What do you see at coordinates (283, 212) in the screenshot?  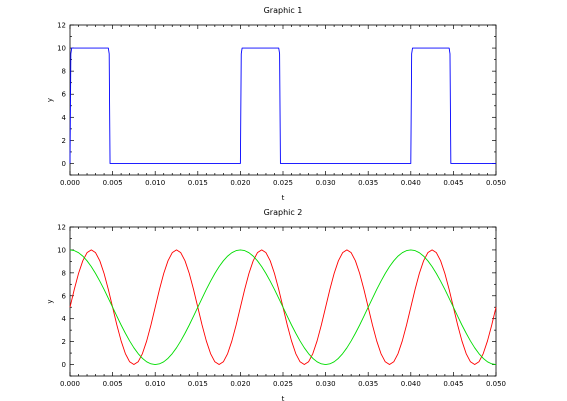 I see `chart-title: Graphic 2` at bounding box center [283, 212].